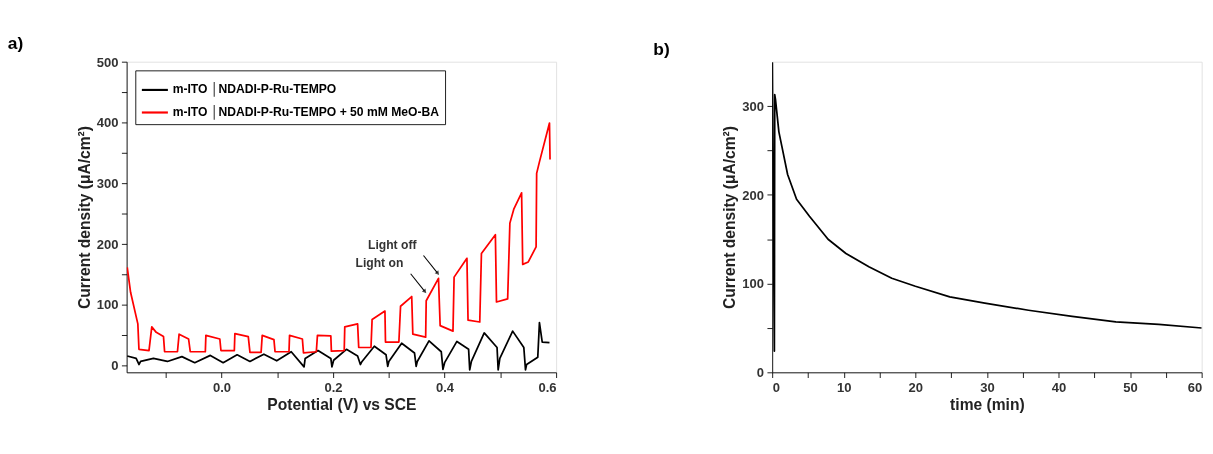 The width and height of the screenshot is (1213, 454). I want to click on x-tick-label: 0.2, so click(333, 387).